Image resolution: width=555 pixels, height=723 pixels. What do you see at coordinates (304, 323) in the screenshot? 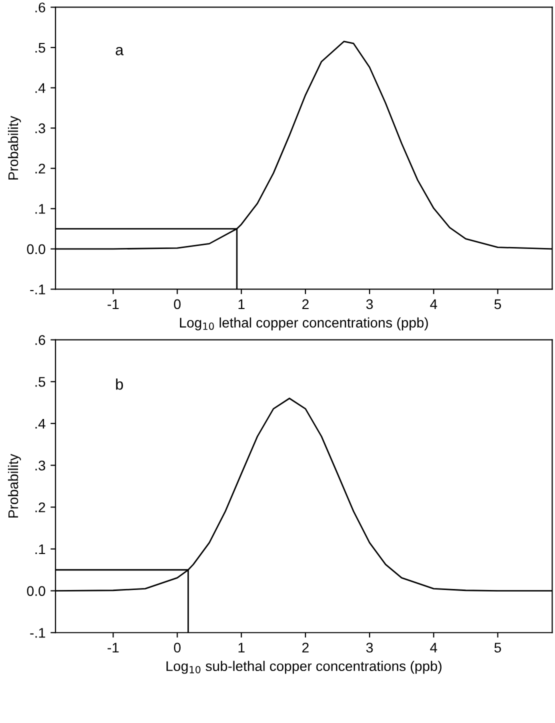
I see `x-axis-title: Log$_{10}$ lethal copper concentrations (ppb)` at bounding box center [304, 323].